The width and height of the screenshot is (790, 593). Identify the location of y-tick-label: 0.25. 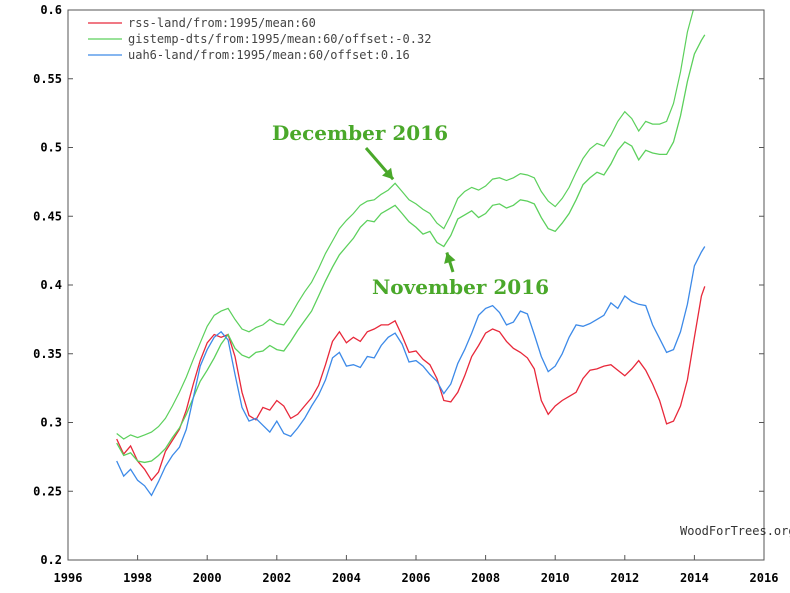
(47, 491).